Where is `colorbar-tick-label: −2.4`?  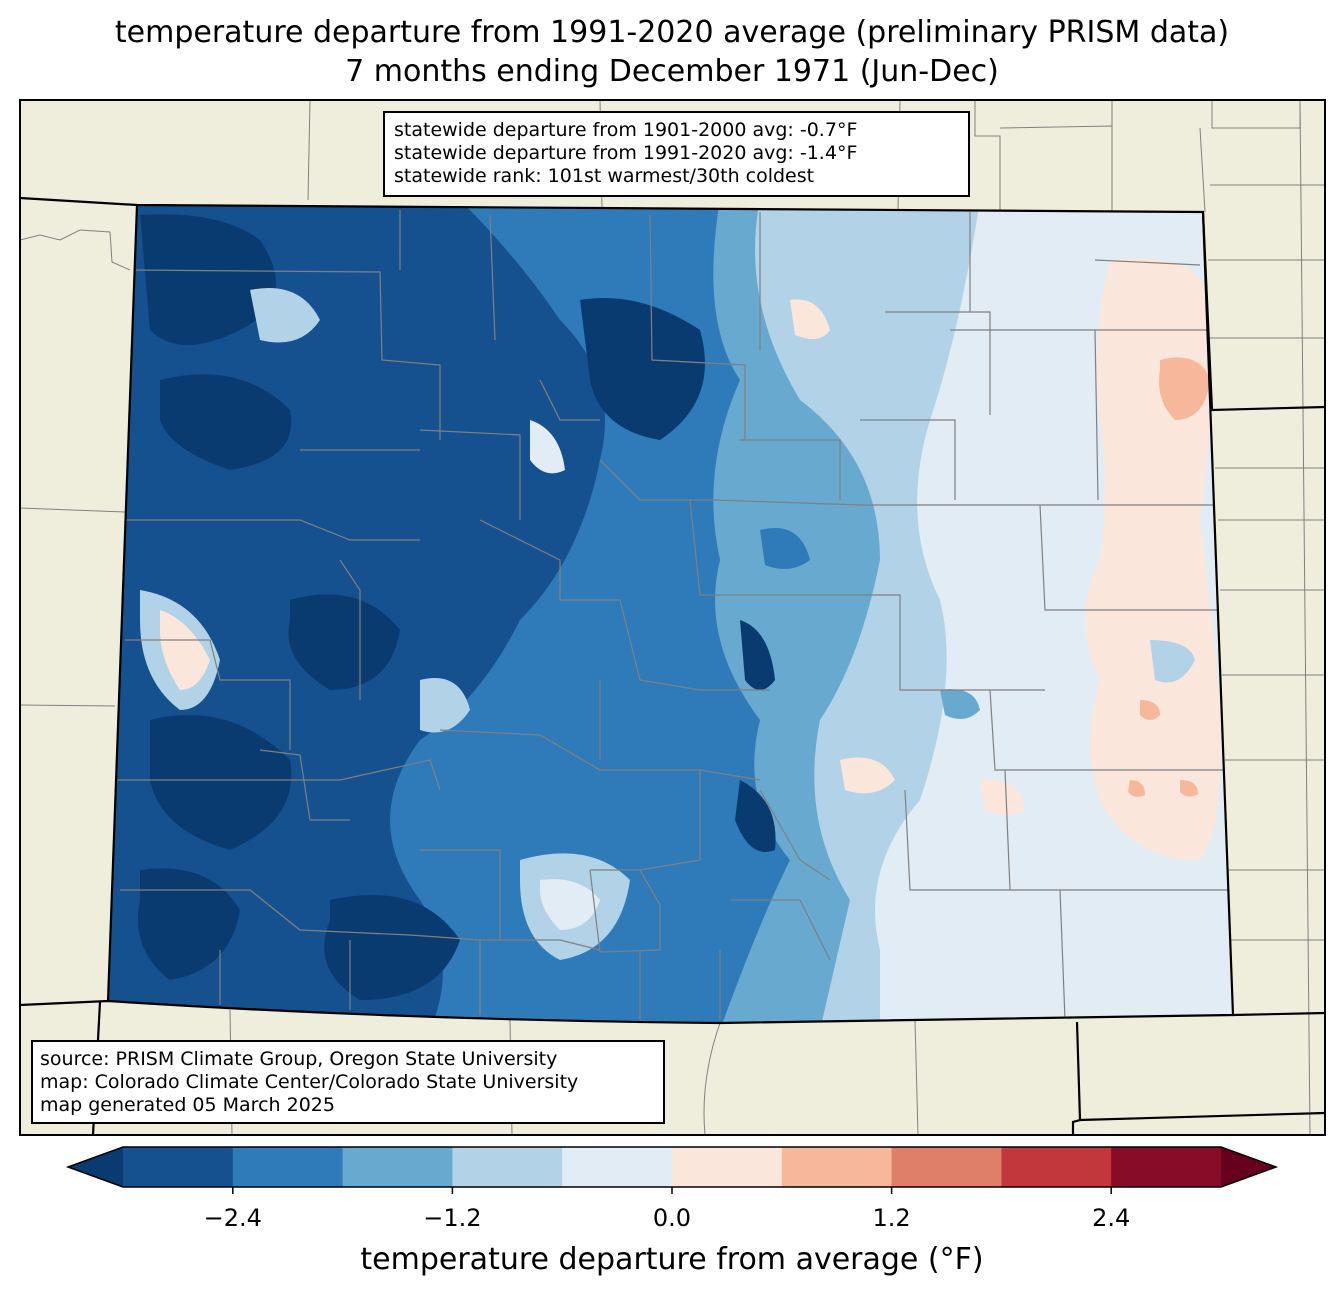 colorbar-tick-label: −2.4 is located at coordinates (232, 1218).